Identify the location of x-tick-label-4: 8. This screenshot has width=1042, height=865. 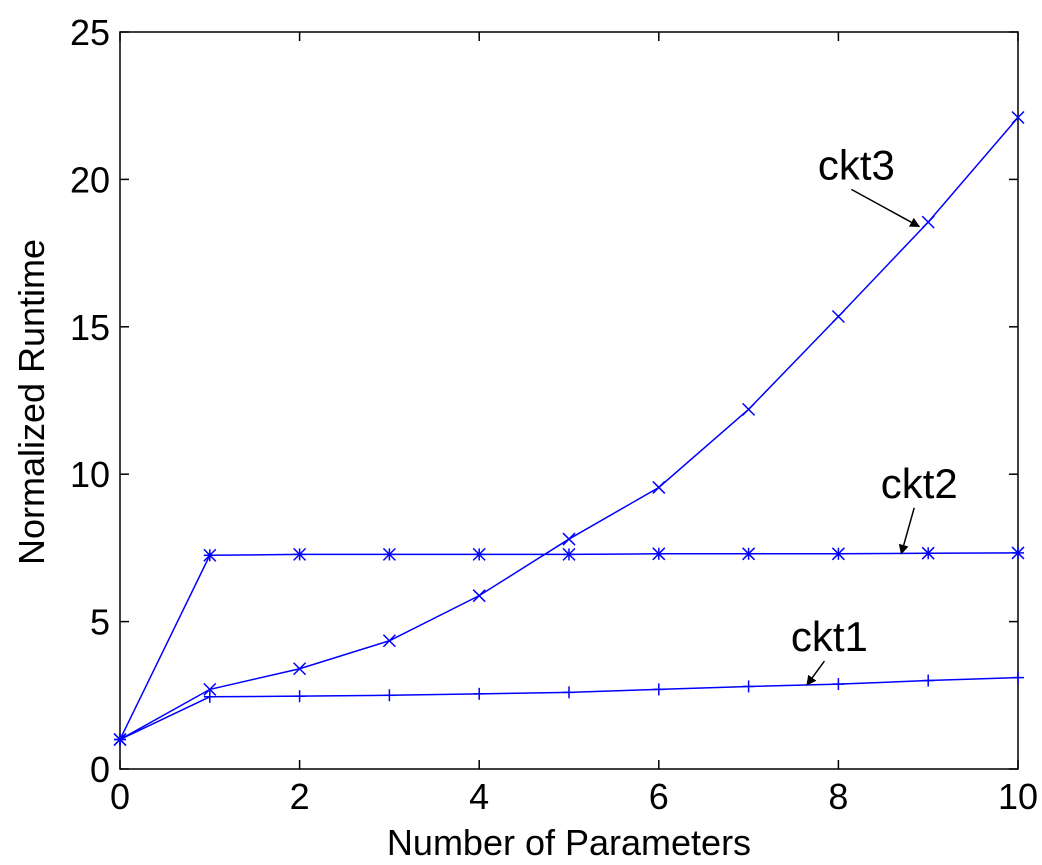
(838, 796).